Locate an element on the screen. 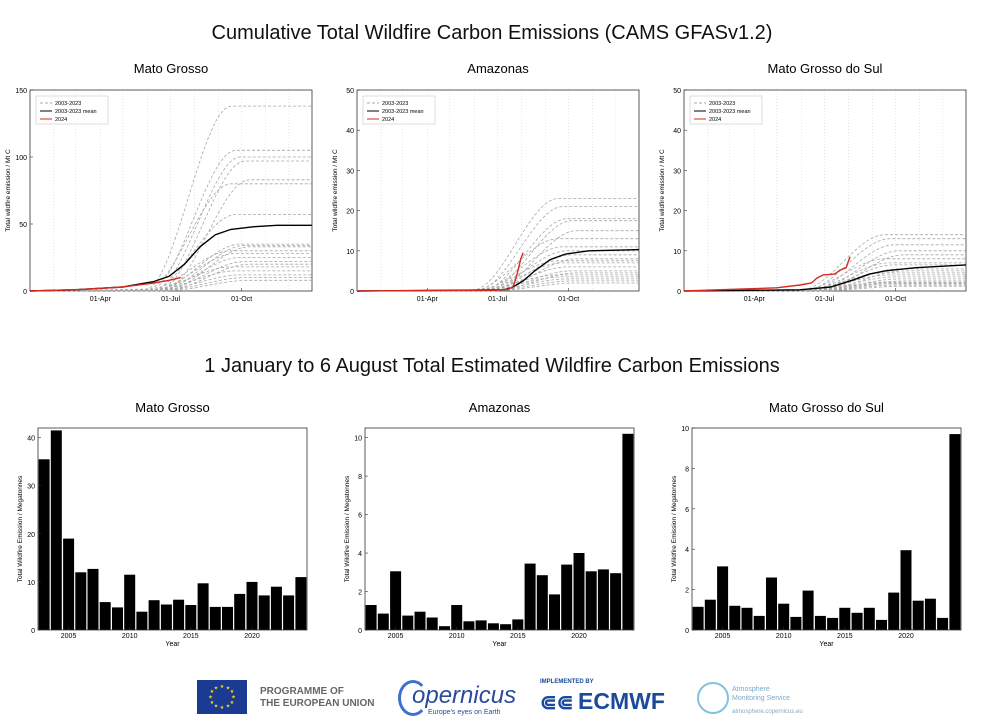  bar-2017 is located at coordinates (869, 618).